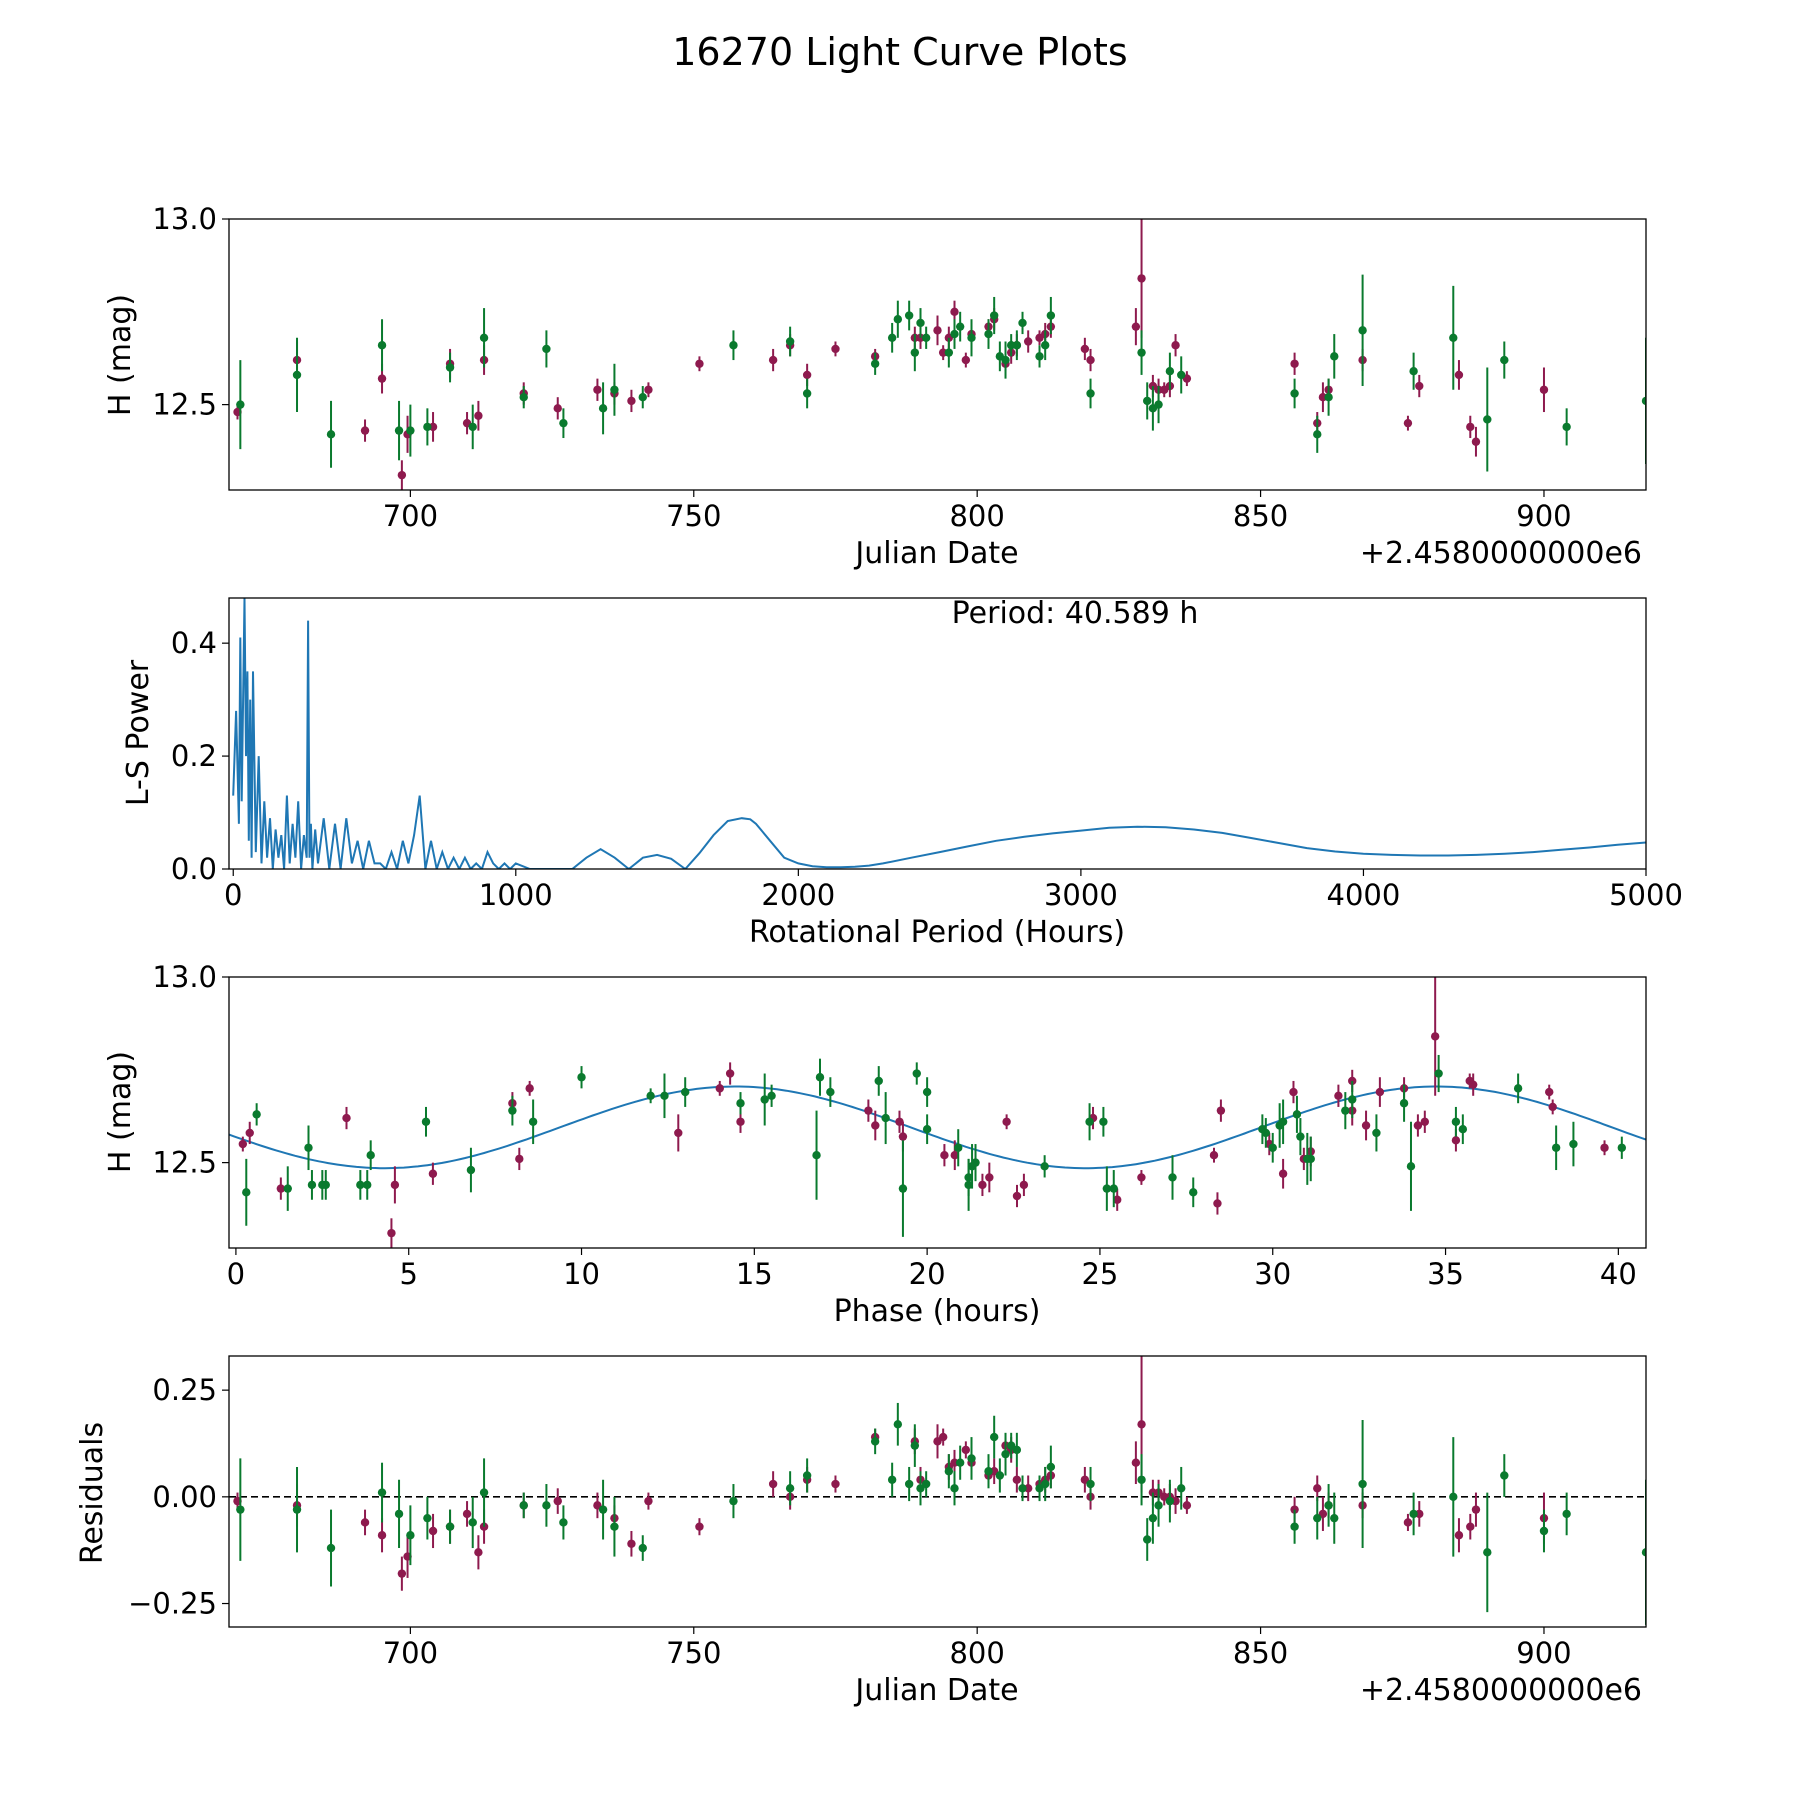  Describe the element at coordinates (92, 1493) in the screenshot. I see `residuals-ylabel: Residuals` at that location.